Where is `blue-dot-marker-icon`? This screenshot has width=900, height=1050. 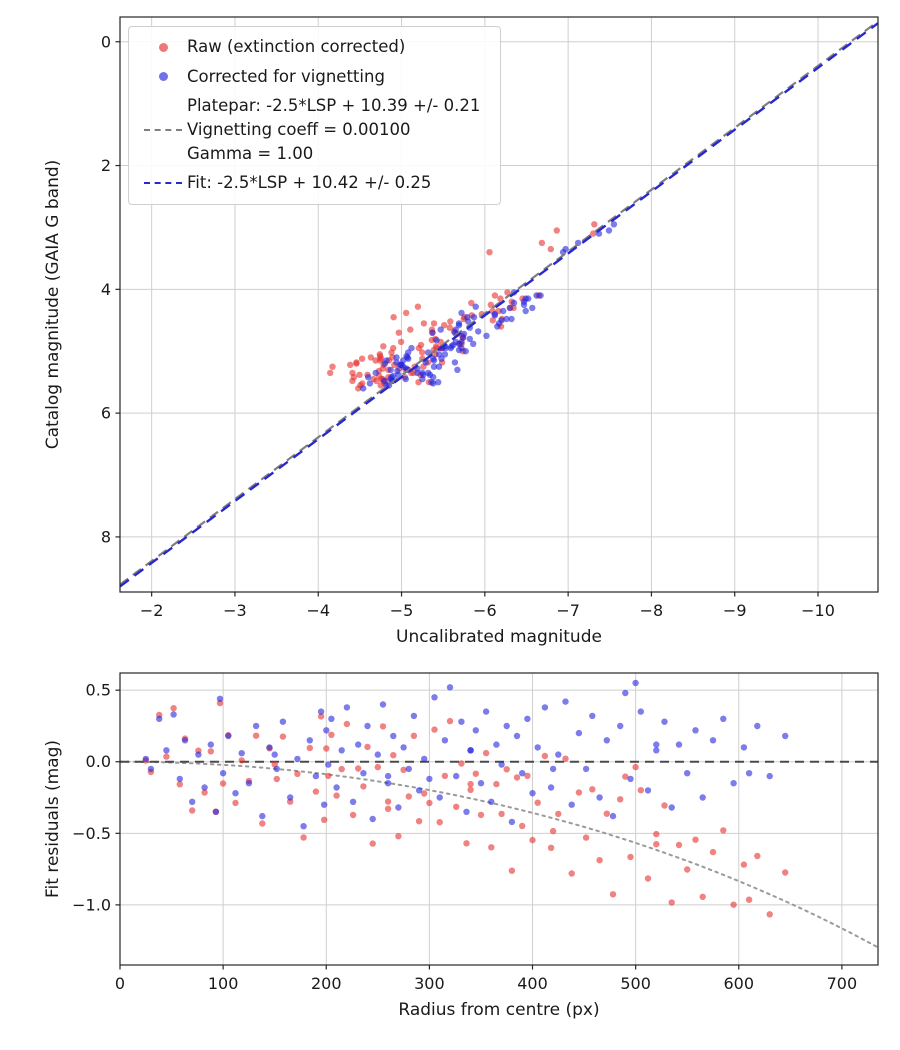
blue-dot-marker-icon is located at coordinates (163, 77).